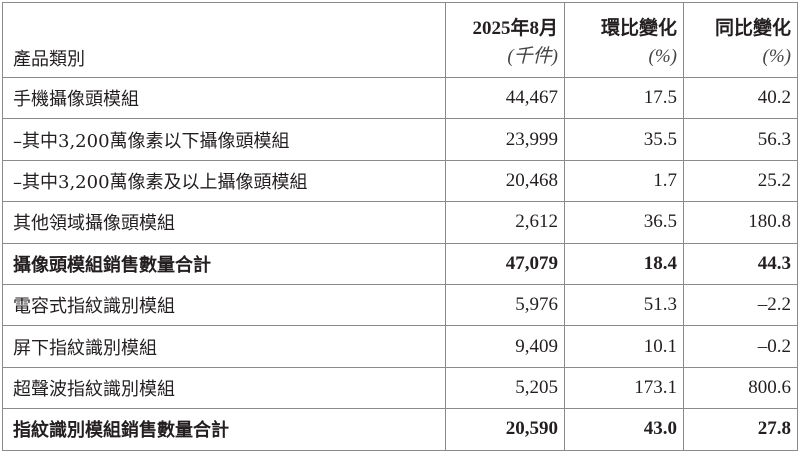  Describe the element at coordinates (624, 263) in the screenshot. I see `row-mom: 18.4` at that location.